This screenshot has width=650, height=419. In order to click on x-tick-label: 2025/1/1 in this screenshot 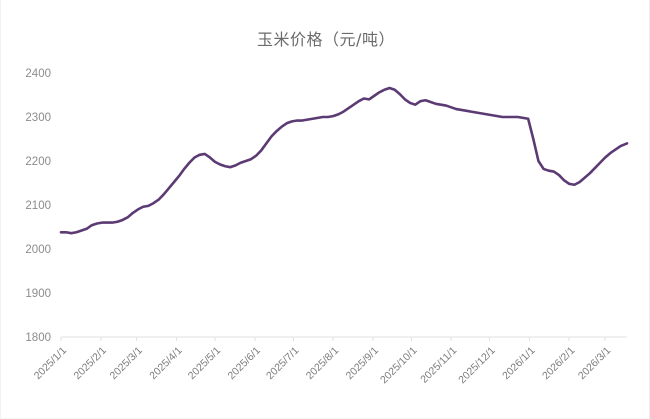, I will do `click(50, 363)`.